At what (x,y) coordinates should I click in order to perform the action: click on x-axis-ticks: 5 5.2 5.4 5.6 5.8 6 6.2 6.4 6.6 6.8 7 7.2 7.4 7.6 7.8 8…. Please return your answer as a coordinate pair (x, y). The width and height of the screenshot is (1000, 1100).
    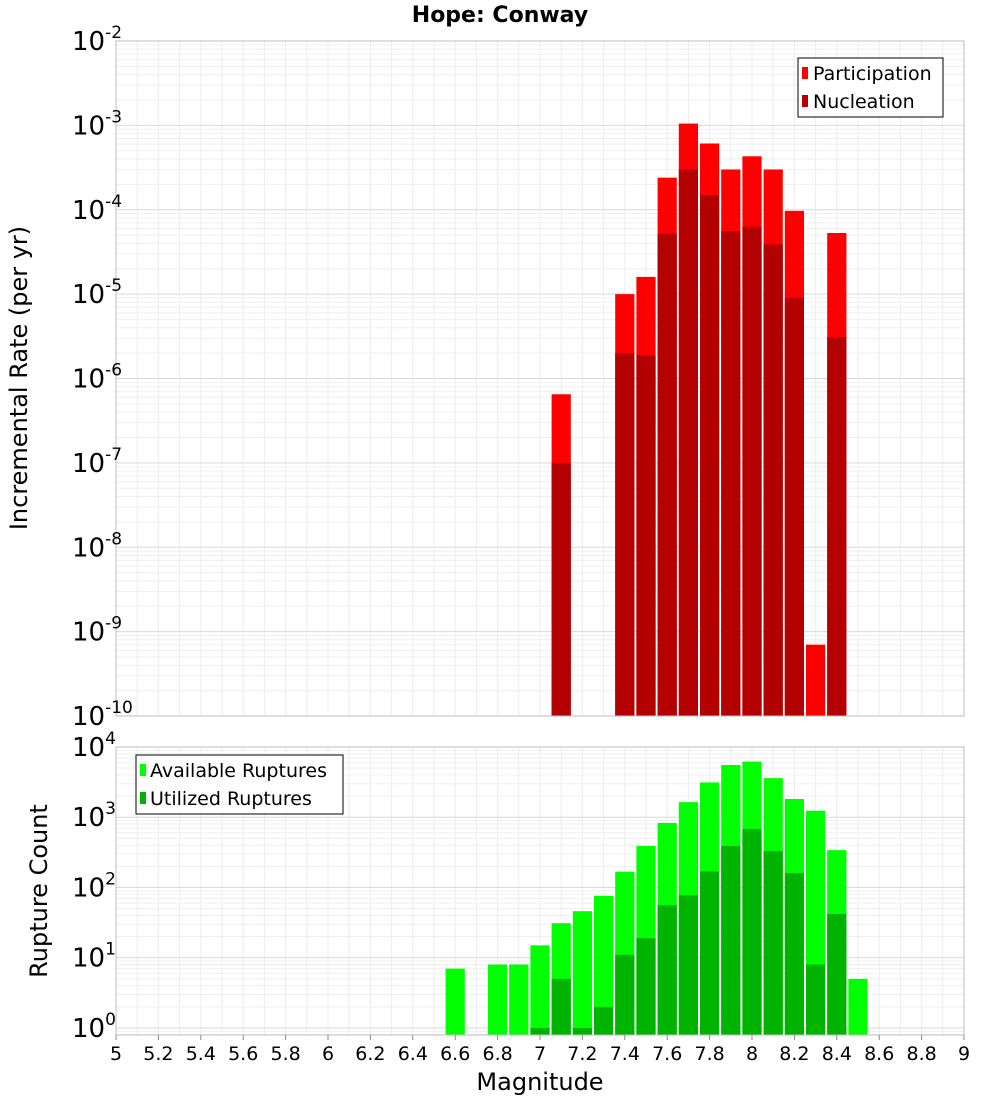
    Looking at the image, I should click on (540, 1050).